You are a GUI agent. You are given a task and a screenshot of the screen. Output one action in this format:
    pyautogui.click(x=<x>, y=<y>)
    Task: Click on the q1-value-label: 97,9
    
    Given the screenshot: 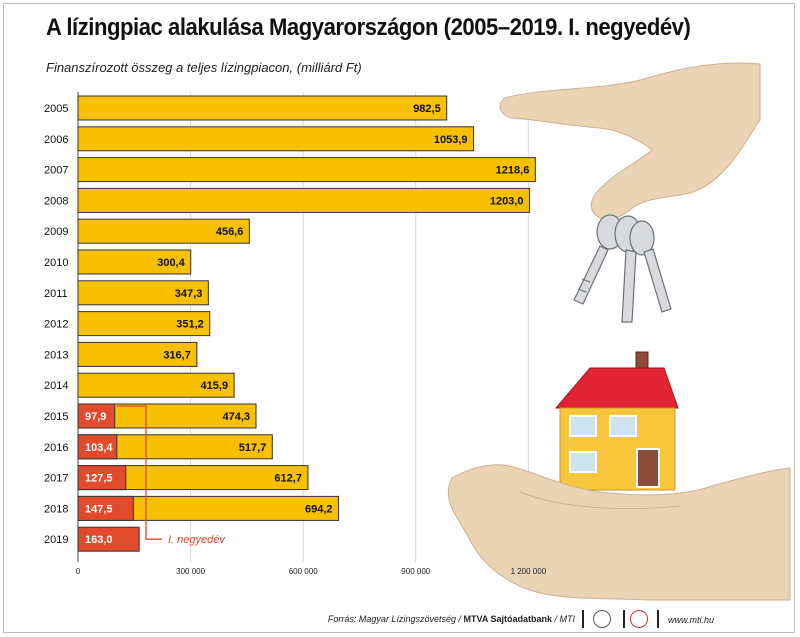 What is the action you would take?
    pyautogui.click(x=95, y=417)
    